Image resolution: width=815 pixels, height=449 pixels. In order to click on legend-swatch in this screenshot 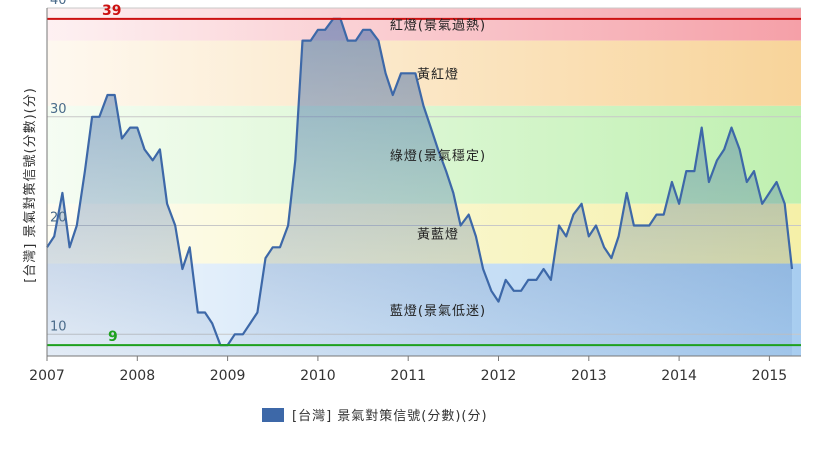, I will do `click(273, 414)`.